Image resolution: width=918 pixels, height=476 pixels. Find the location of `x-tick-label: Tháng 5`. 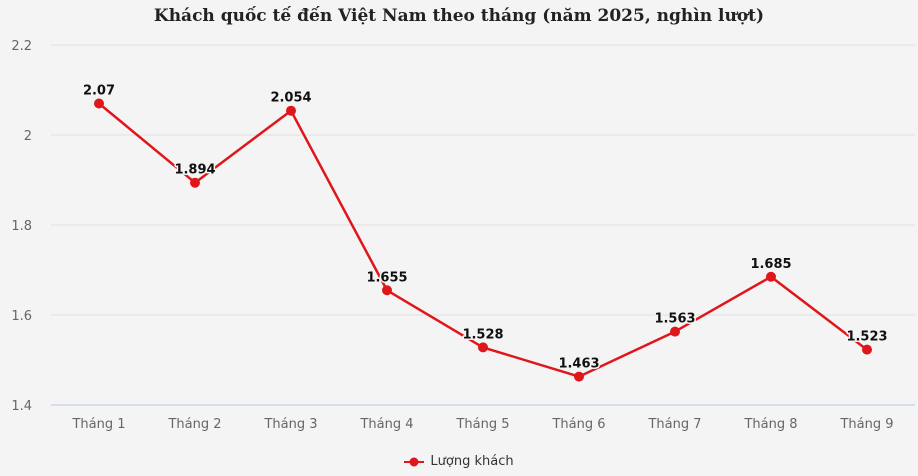

x-tick-label: Tháng 5 is located at coordinates (482, 424).